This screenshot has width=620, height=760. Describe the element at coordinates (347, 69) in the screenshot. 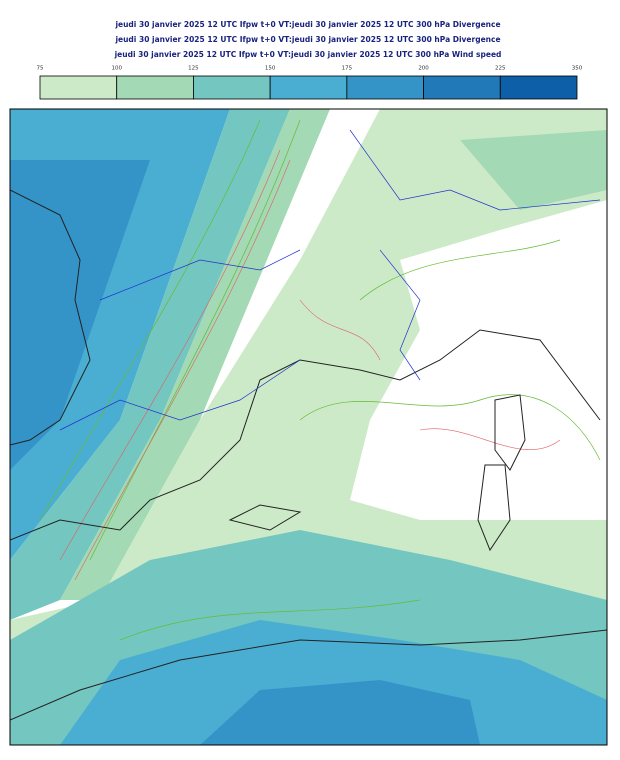

I see `colorbar-tick-label: 175` at that location.